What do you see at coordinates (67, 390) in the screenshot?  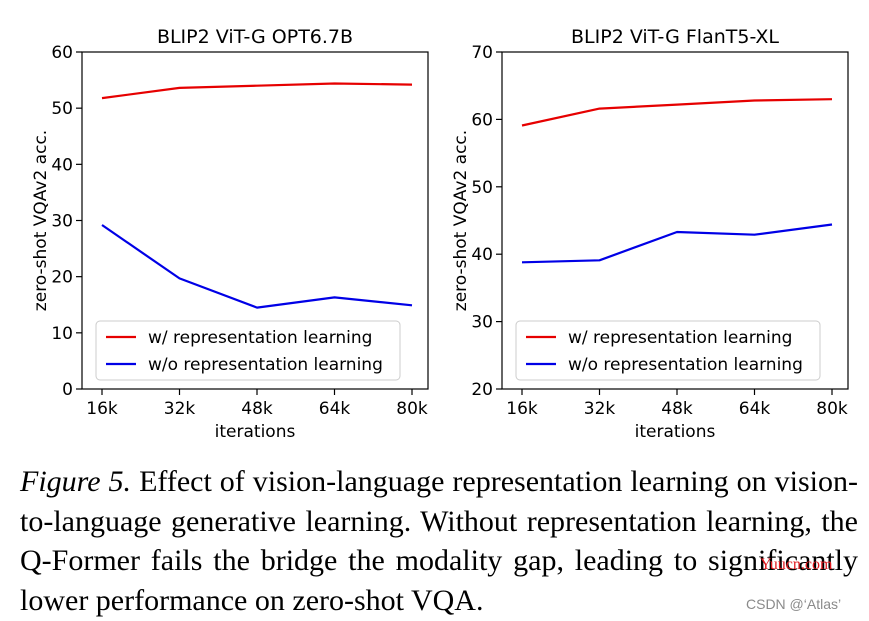 I see `y-tick-label: 0` at bounding box center [67, 390].